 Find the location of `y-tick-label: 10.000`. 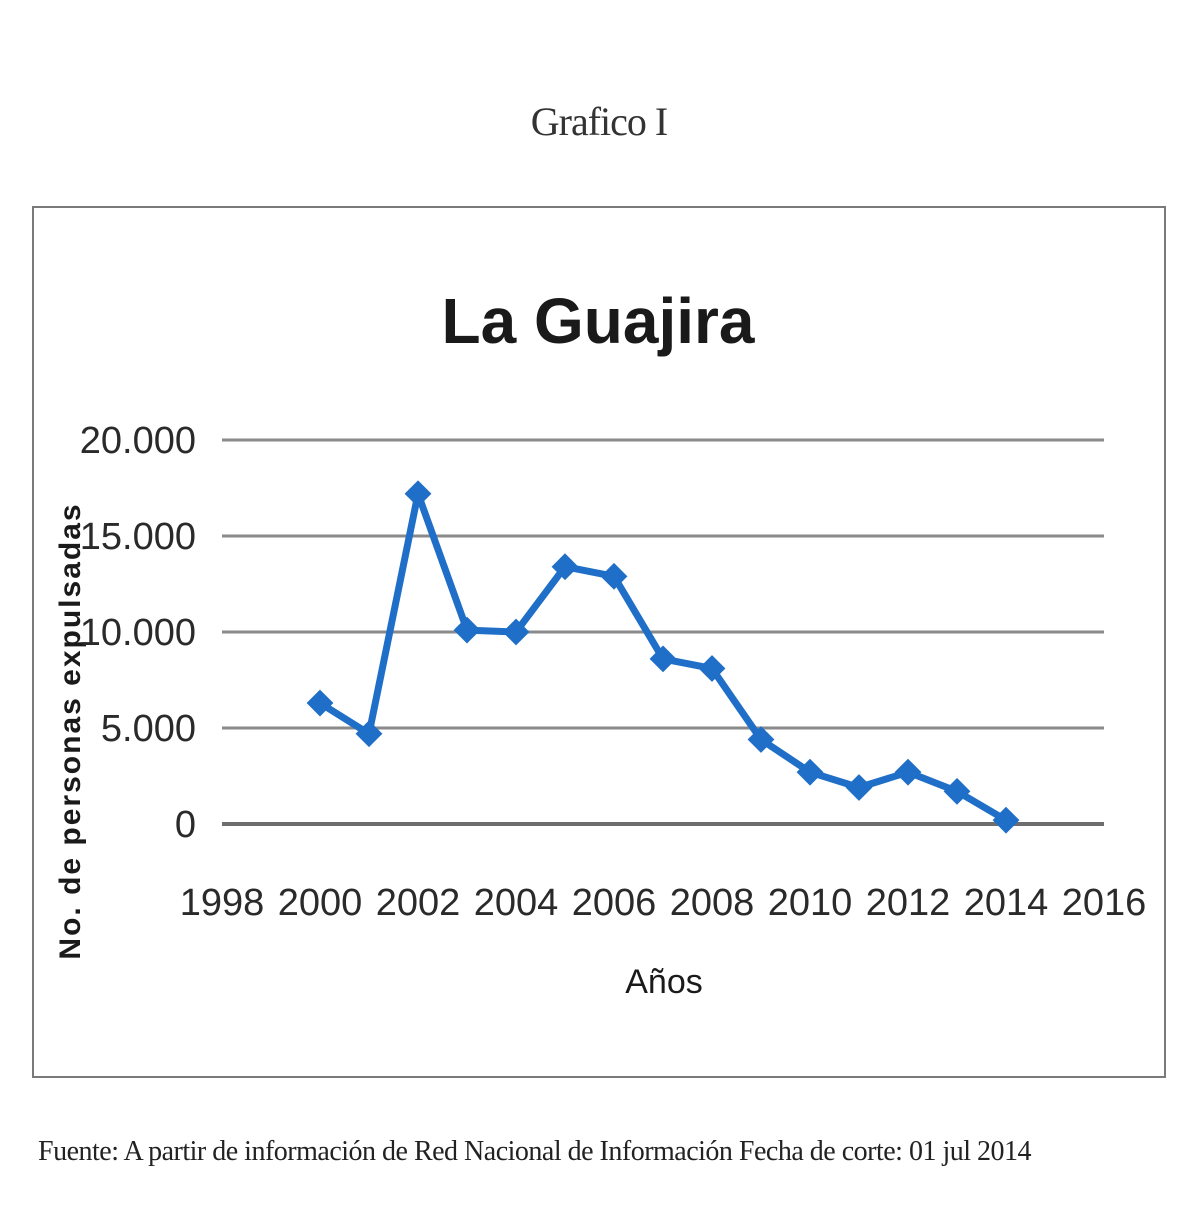

y-tick-label: 10.000 is located at coordinates (138, 633).